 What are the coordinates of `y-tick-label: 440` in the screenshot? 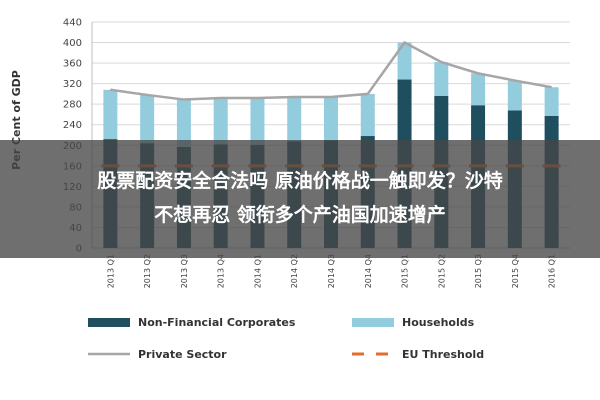 It's located at (72, 23).